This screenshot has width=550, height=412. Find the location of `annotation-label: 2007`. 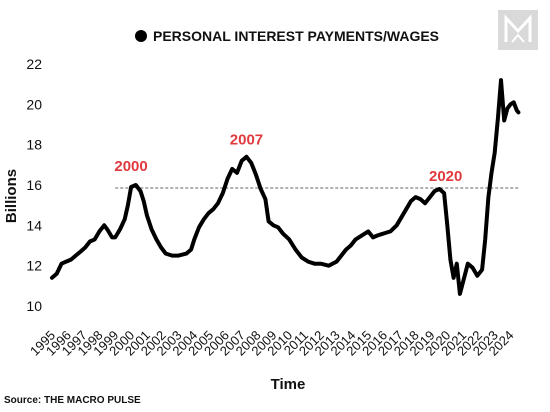

annotation-label: 2007 is located at coordinates (246, 140).